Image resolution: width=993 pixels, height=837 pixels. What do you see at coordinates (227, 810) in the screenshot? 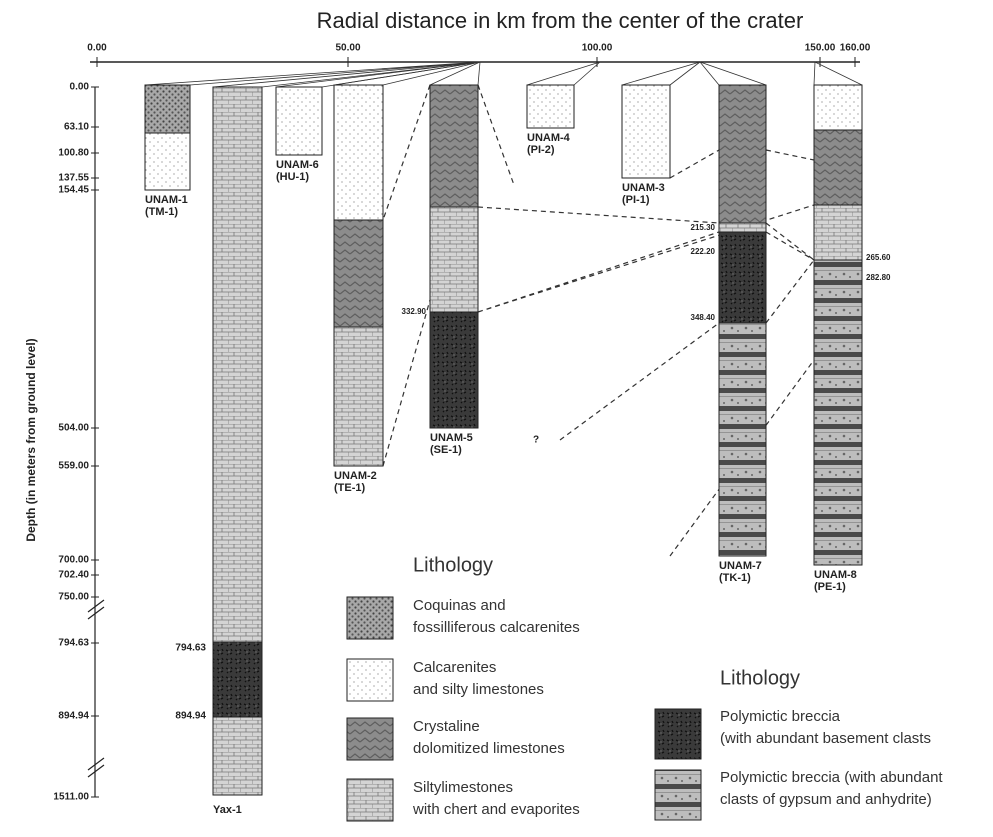
I see `well-name: Yax-1` at bounding box center [227, 810].